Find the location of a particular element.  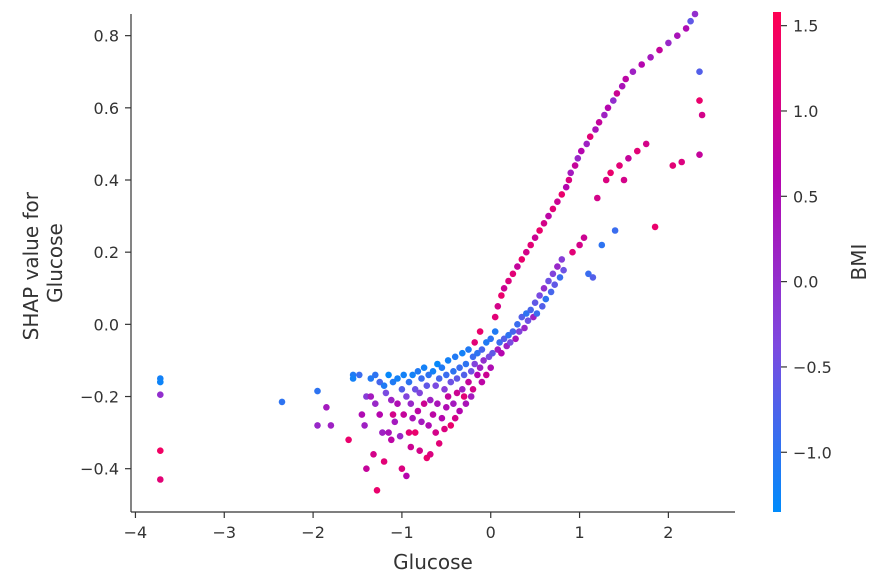

y-axis-label-line-2: Glucose is located at coordinates (55, 263).